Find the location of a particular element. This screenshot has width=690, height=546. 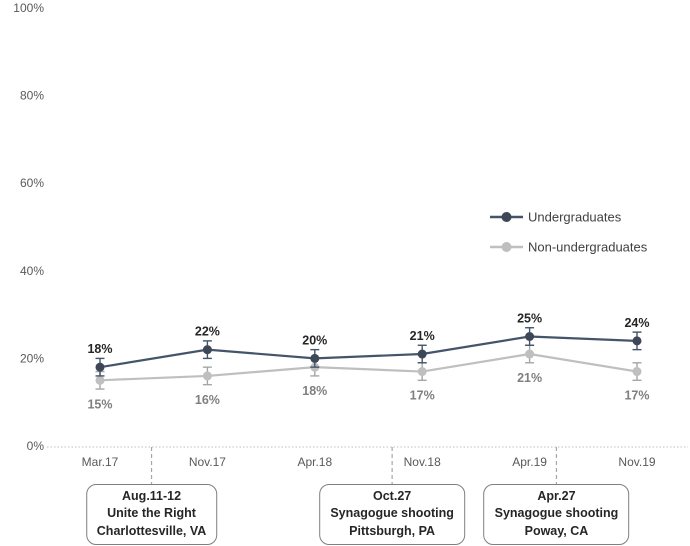

undergraduates-data-label-5: 24% is located at coordinates (636, 323).